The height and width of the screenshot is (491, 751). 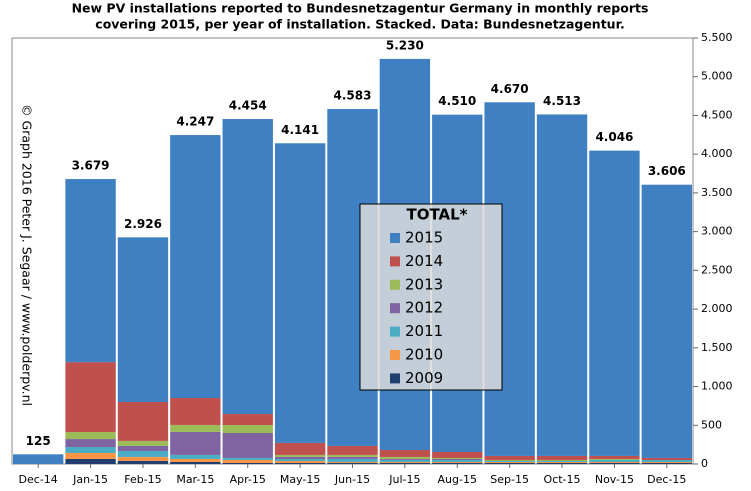 I want to click on y-tick-label: 3.500, so click(x=717, y=192).